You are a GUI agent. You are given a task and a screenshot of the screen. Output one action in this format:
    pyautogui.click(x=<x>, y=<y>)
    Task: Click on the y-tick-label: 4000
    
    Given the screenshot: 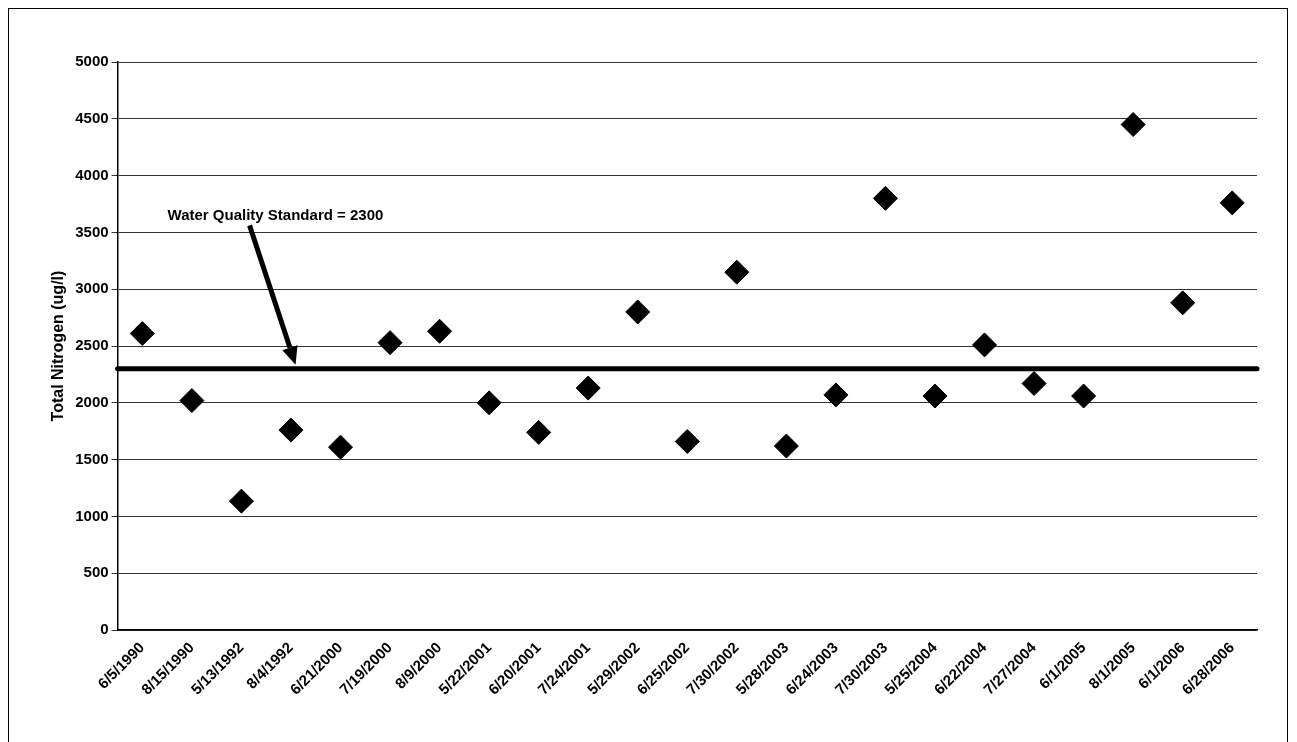 What is the action you would take?
    pyautogui.click(x=92, y=174)
    